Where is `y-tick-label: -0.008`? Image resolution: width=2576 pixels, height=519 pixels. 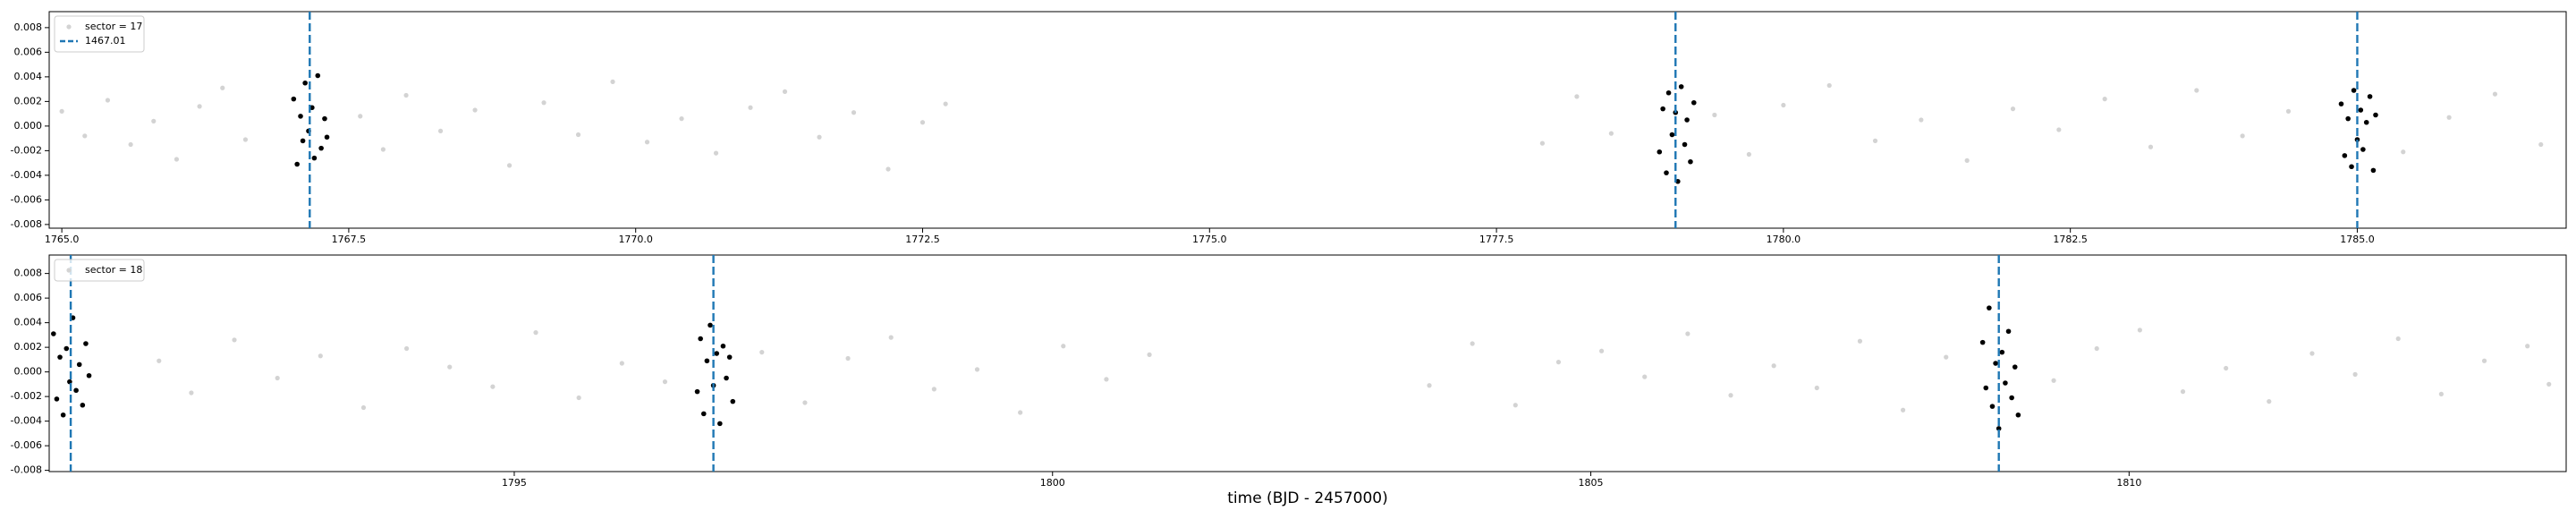
y-tick-label: -0.008 is located at coordinates (26, 224).